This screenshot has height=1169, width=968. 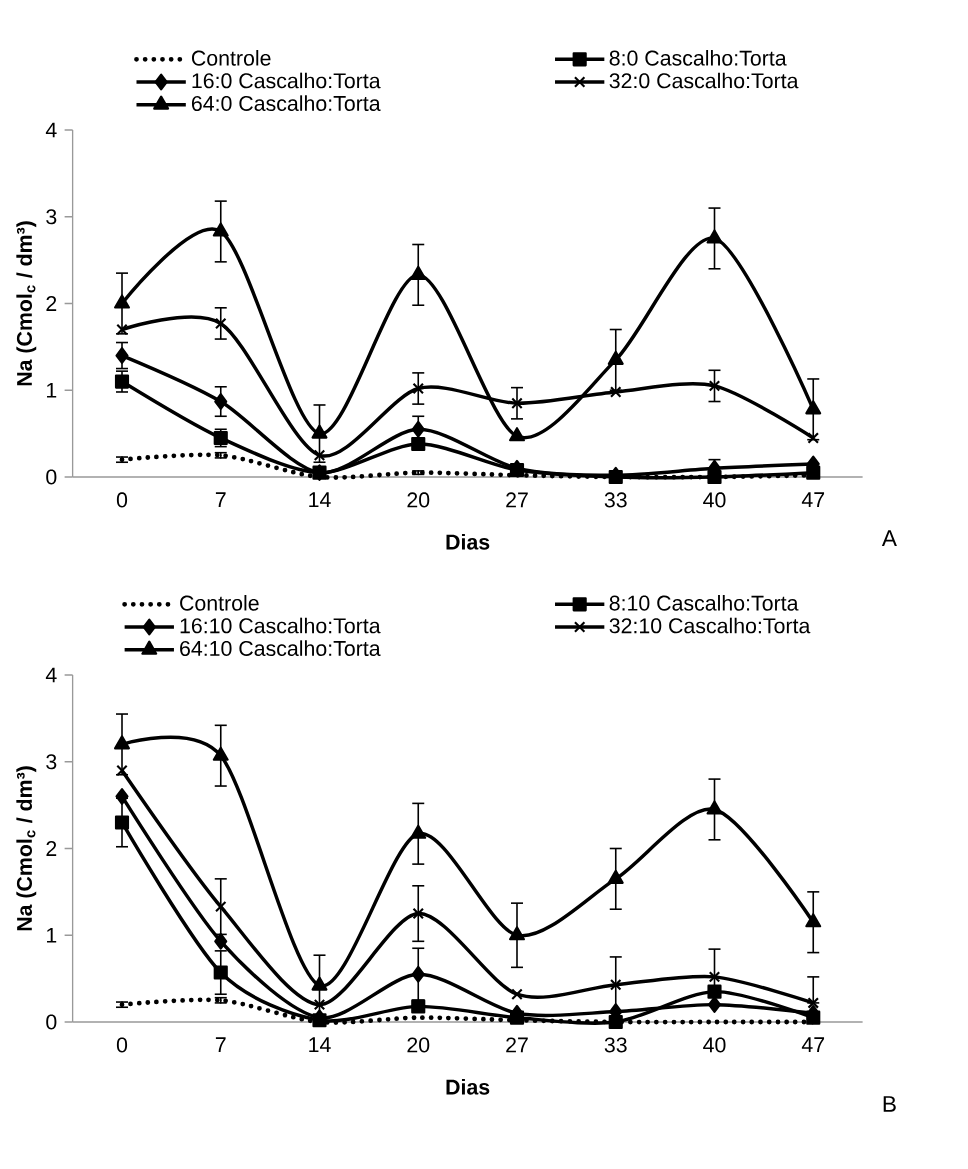 I want to click on legend-label: 16:0 Cascalho:Torta, so click(x=286, y=80).